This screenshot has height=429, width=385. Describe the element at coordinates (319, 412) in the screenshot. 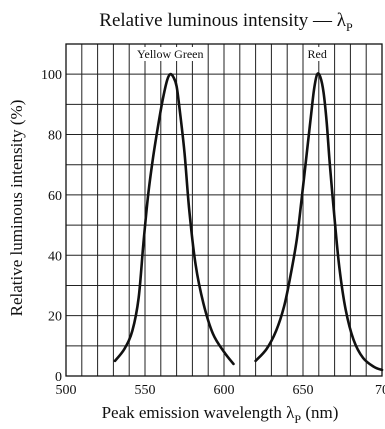

I see `x-axis-title-unit: (nm)` at that location.